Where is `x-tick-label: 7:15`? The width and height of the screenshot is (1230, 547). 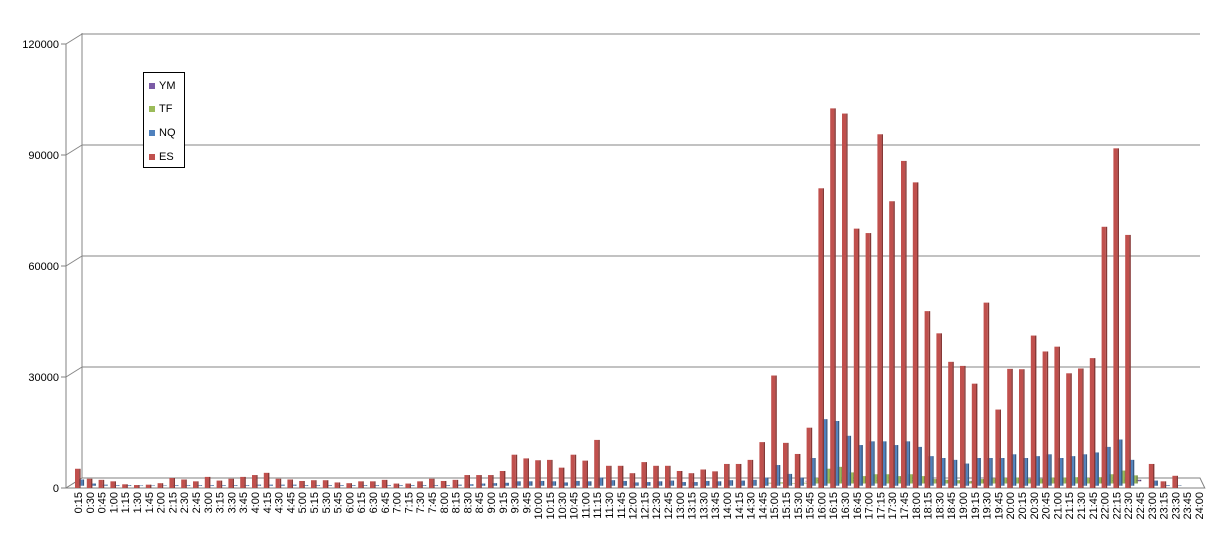 x-tick-label: 7:15 is located at coordinates (409, 502).